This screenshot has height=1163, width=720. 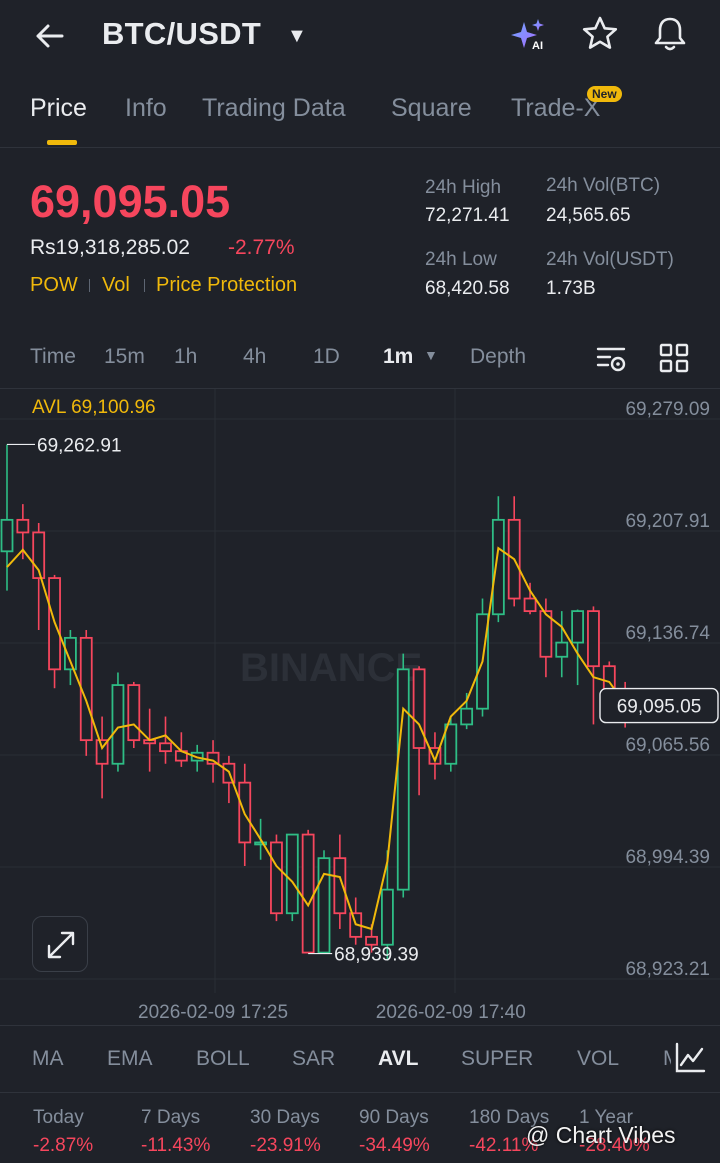 What do you see at coordinates (461, 259) in the screenshot?
I see `stat-24h-low-label: 24h Low` at bounding box center [461, 259].